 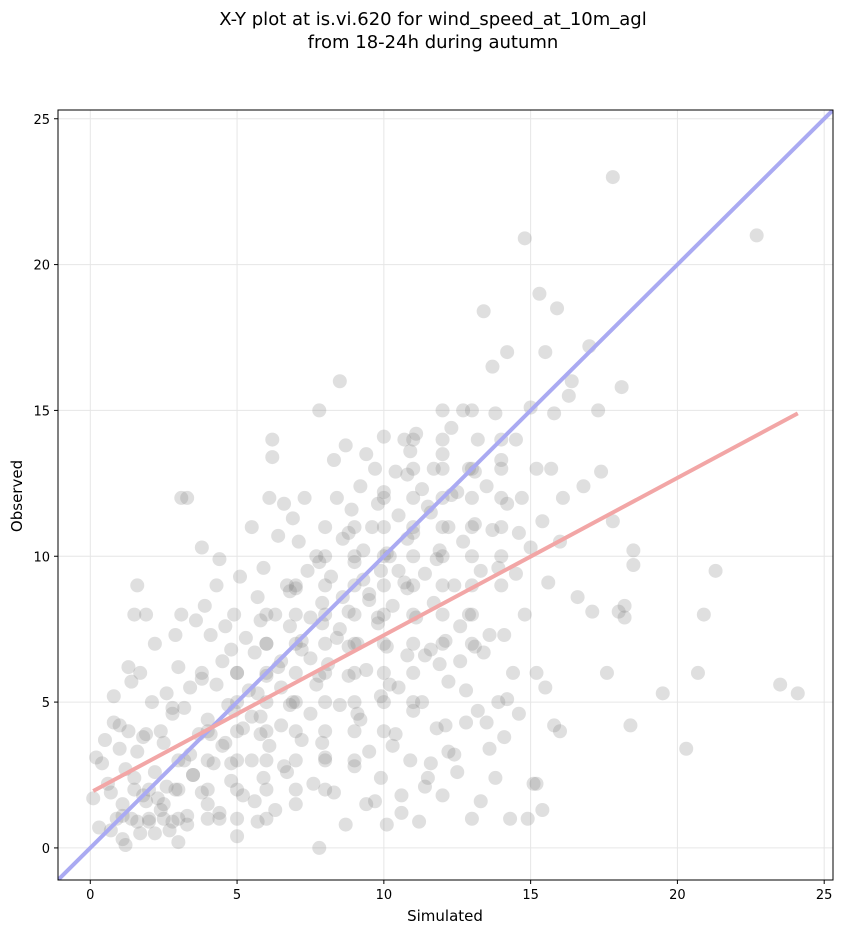 What do you see at coordinates (41, 266) in the screenshot?
I see `y-tick-label: 20` at bounding box center [41, 266].